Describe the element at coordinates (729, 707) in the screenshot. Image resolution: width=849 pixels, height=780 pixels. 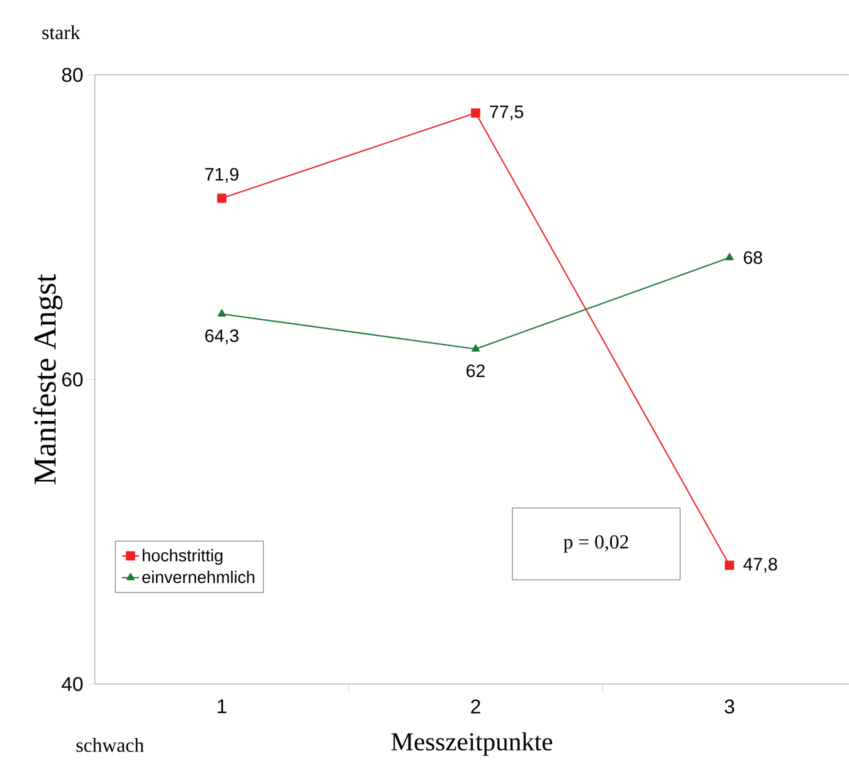
I see `x-tick-label: 3` at that location.